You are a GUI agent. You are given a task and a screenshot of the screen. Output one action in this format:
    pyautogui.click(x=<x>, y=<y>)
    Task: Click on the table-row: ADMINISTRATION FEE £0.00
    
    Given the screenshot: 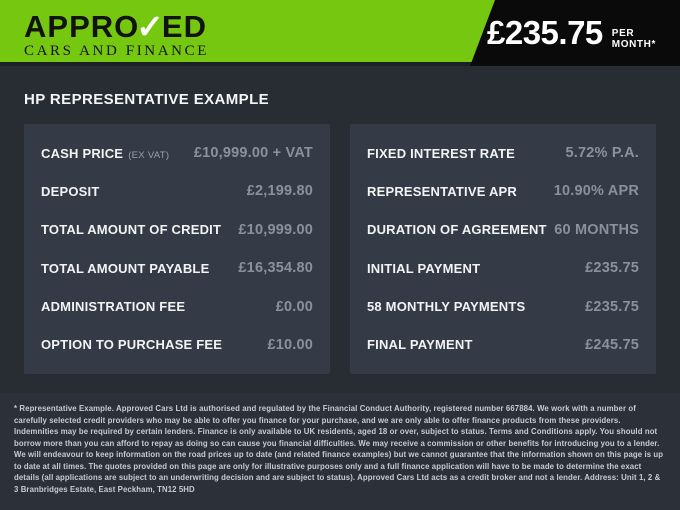 What is the action you would take?
    pyautogui.click(x=177, y=307)
    